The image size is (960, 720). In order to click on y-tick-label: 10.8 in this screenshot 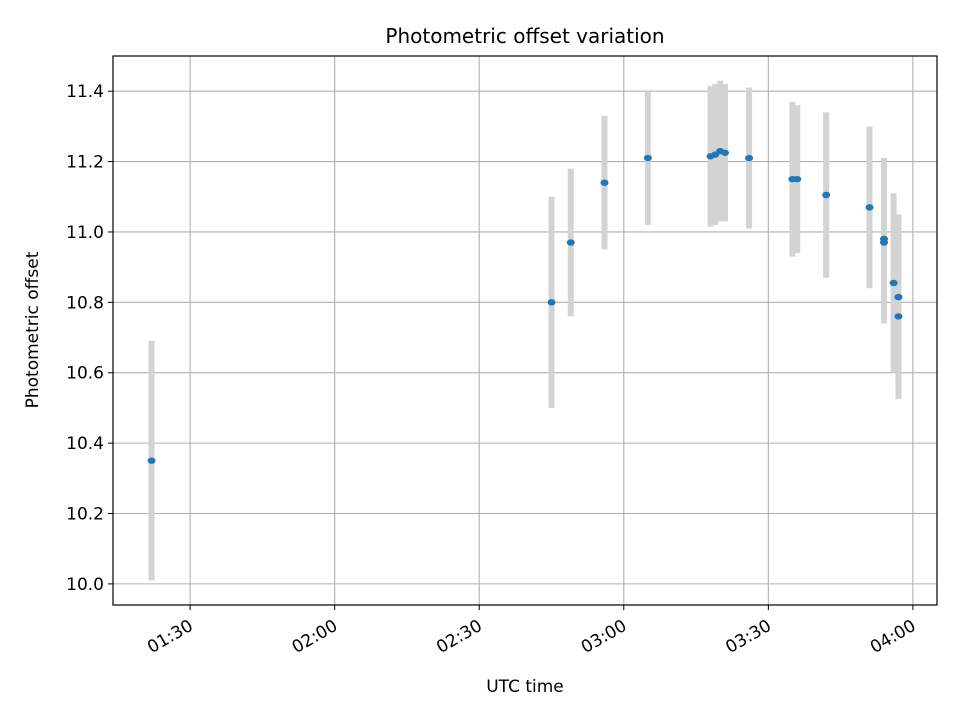, I will do `click(85, 303)`.